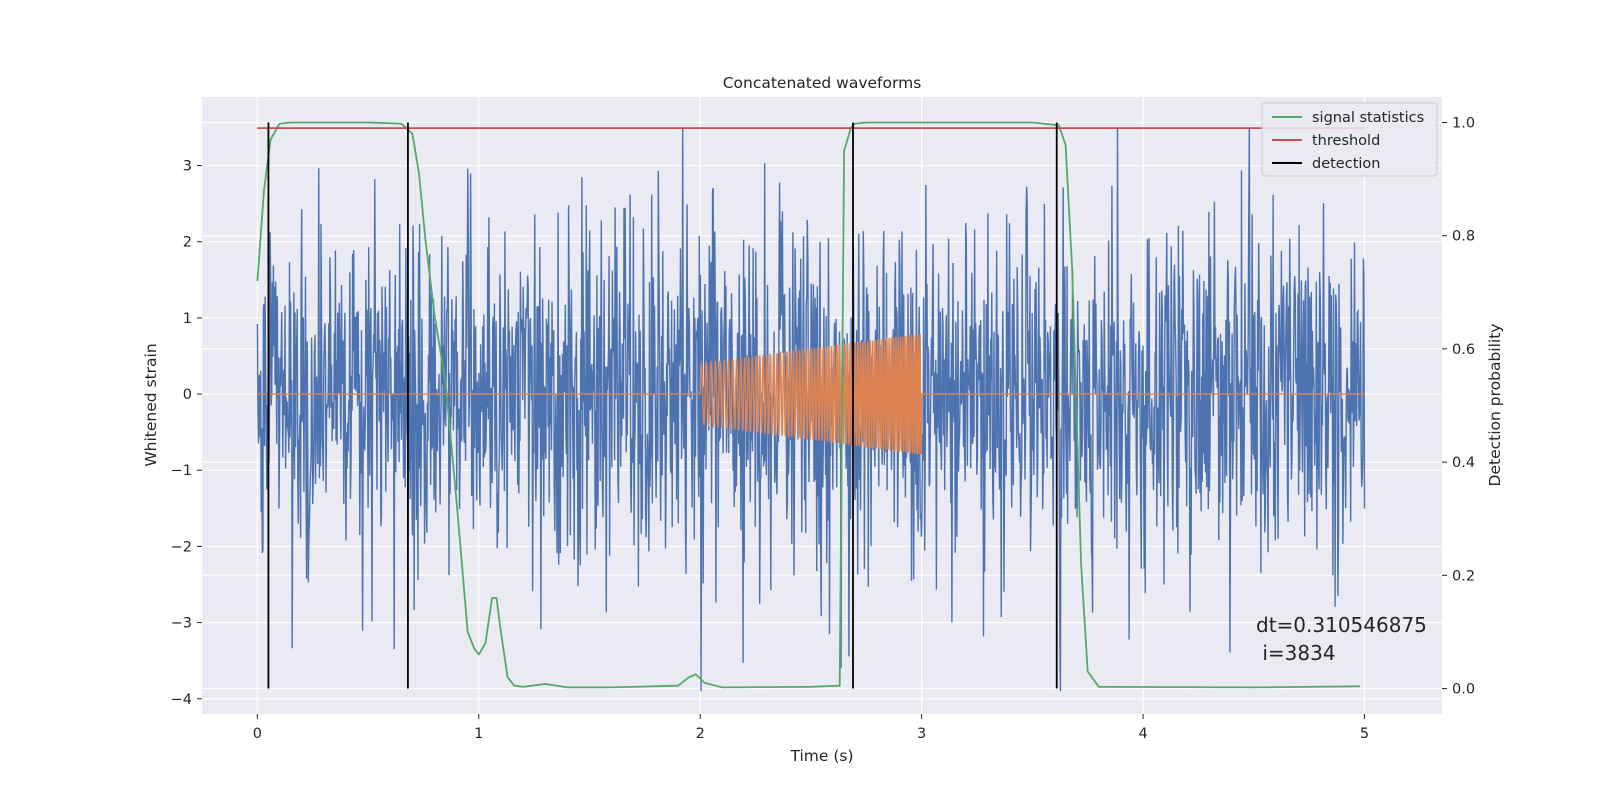 The height and width of the screenshot is (800, 1600). Describe the element at coordinates (181, 547) in the screenshot. I see `y-tick-label-left: −2` at that location.